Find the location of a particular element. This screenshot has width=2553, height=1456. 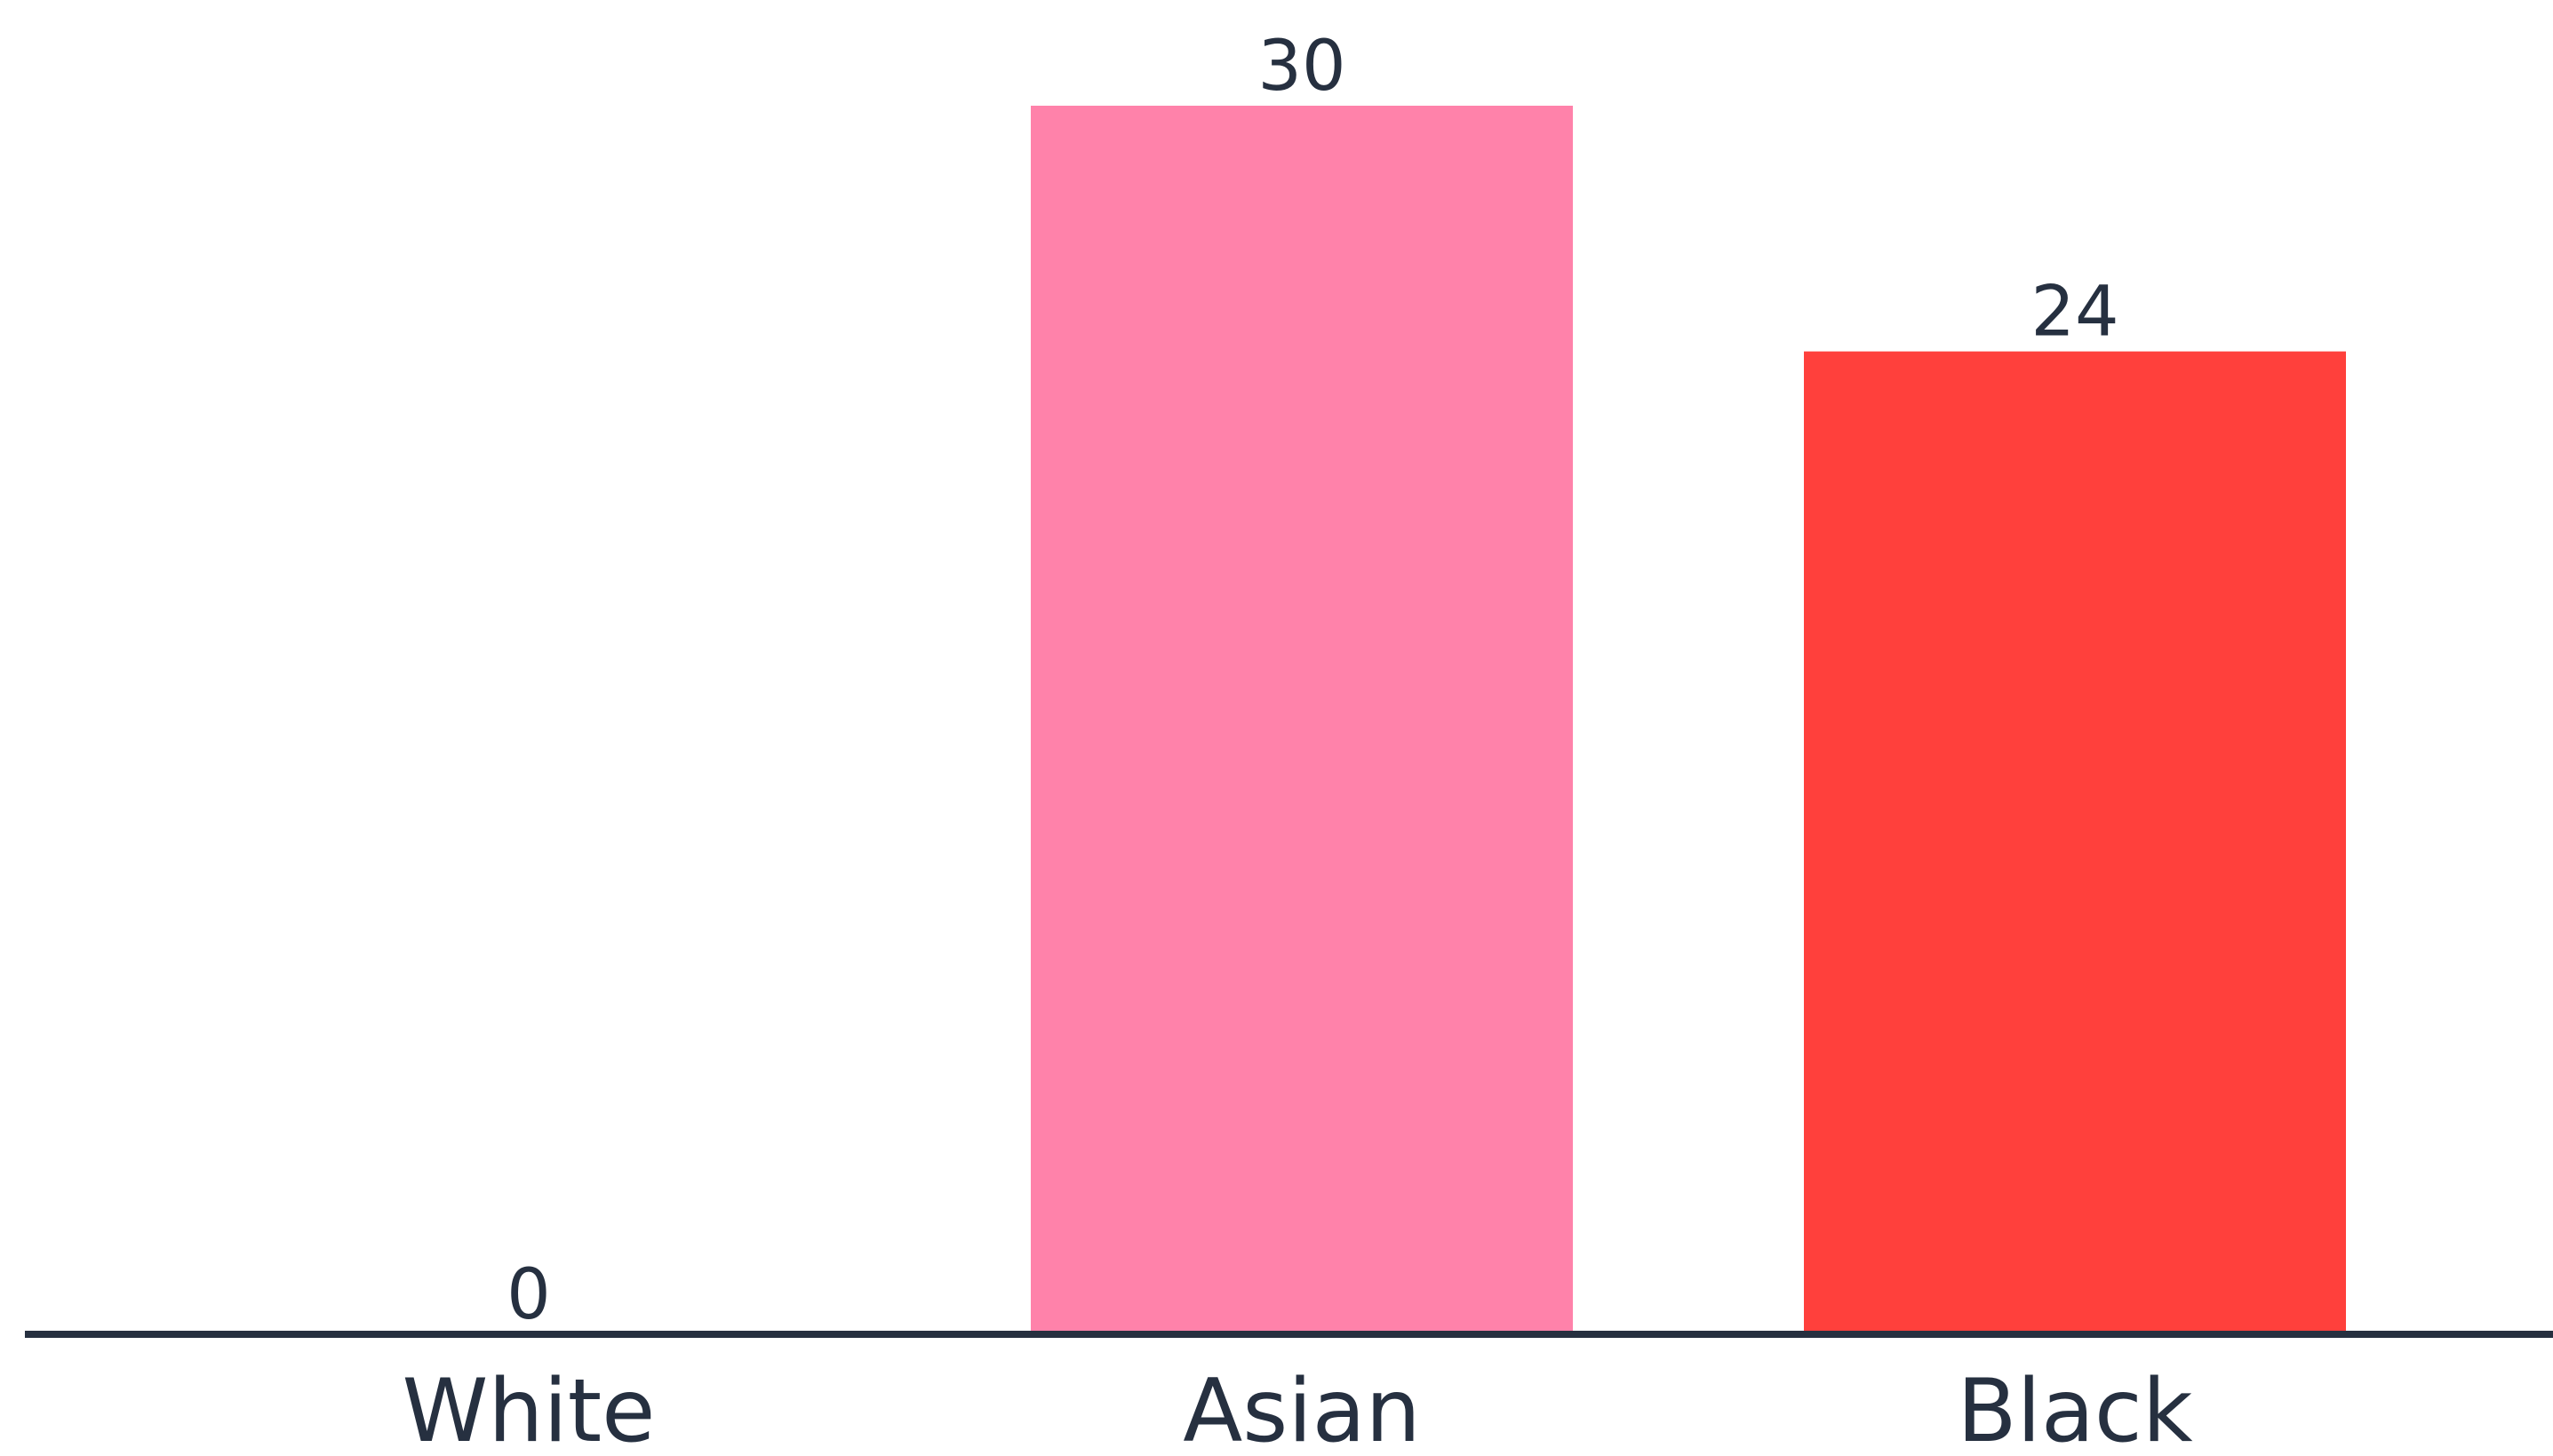

x-tick-label-white: White is located at coordinates (529, 1408).